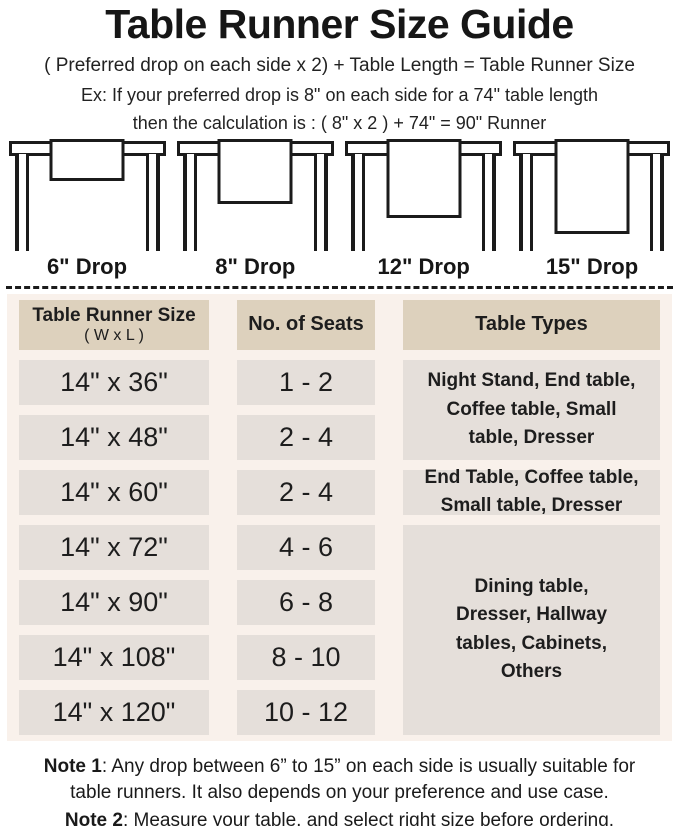  Describe the element at coordinates (72, 766) in the screenshot. I see `note-1-label: Note 1` at that location.